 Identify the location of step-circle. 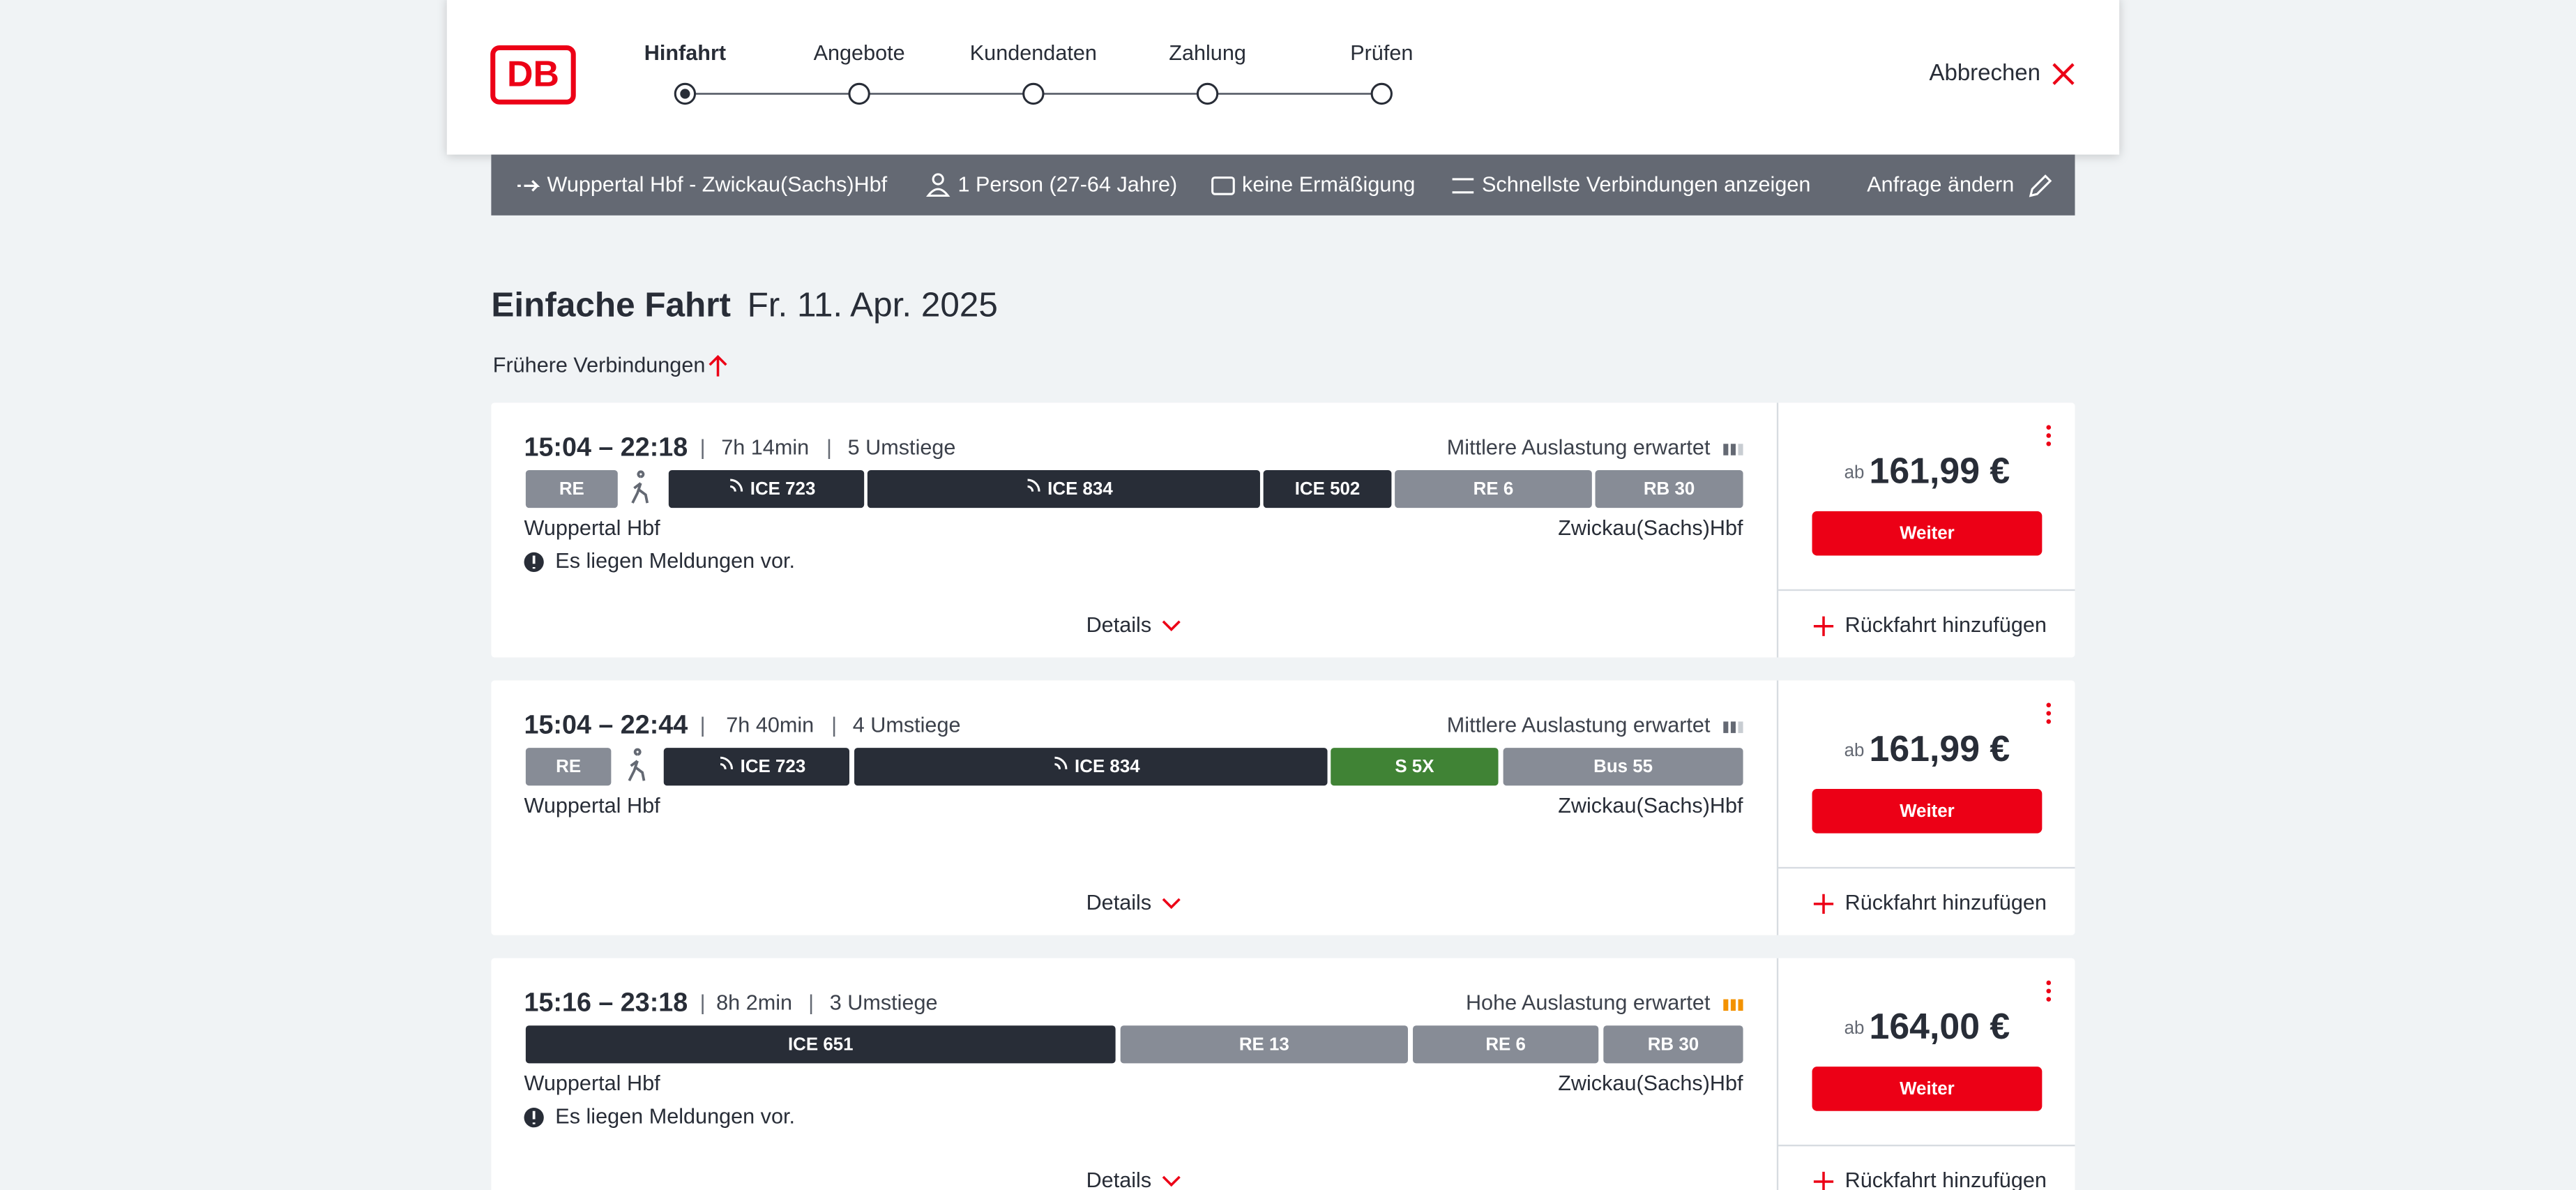
(1033, 93).